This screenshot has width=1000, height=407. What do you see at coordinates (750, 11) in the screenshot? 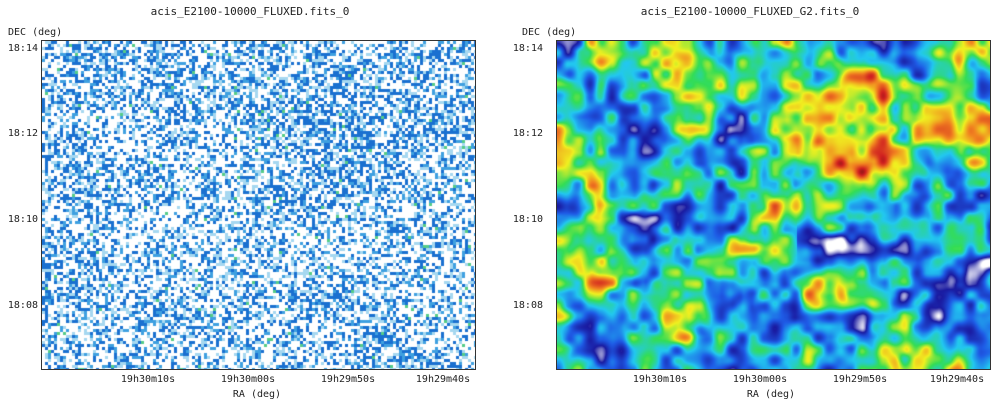
I see `chart-title: acis_E2100-10000_FLUXED_G2.fits_0` at bounding box center [750, 11].